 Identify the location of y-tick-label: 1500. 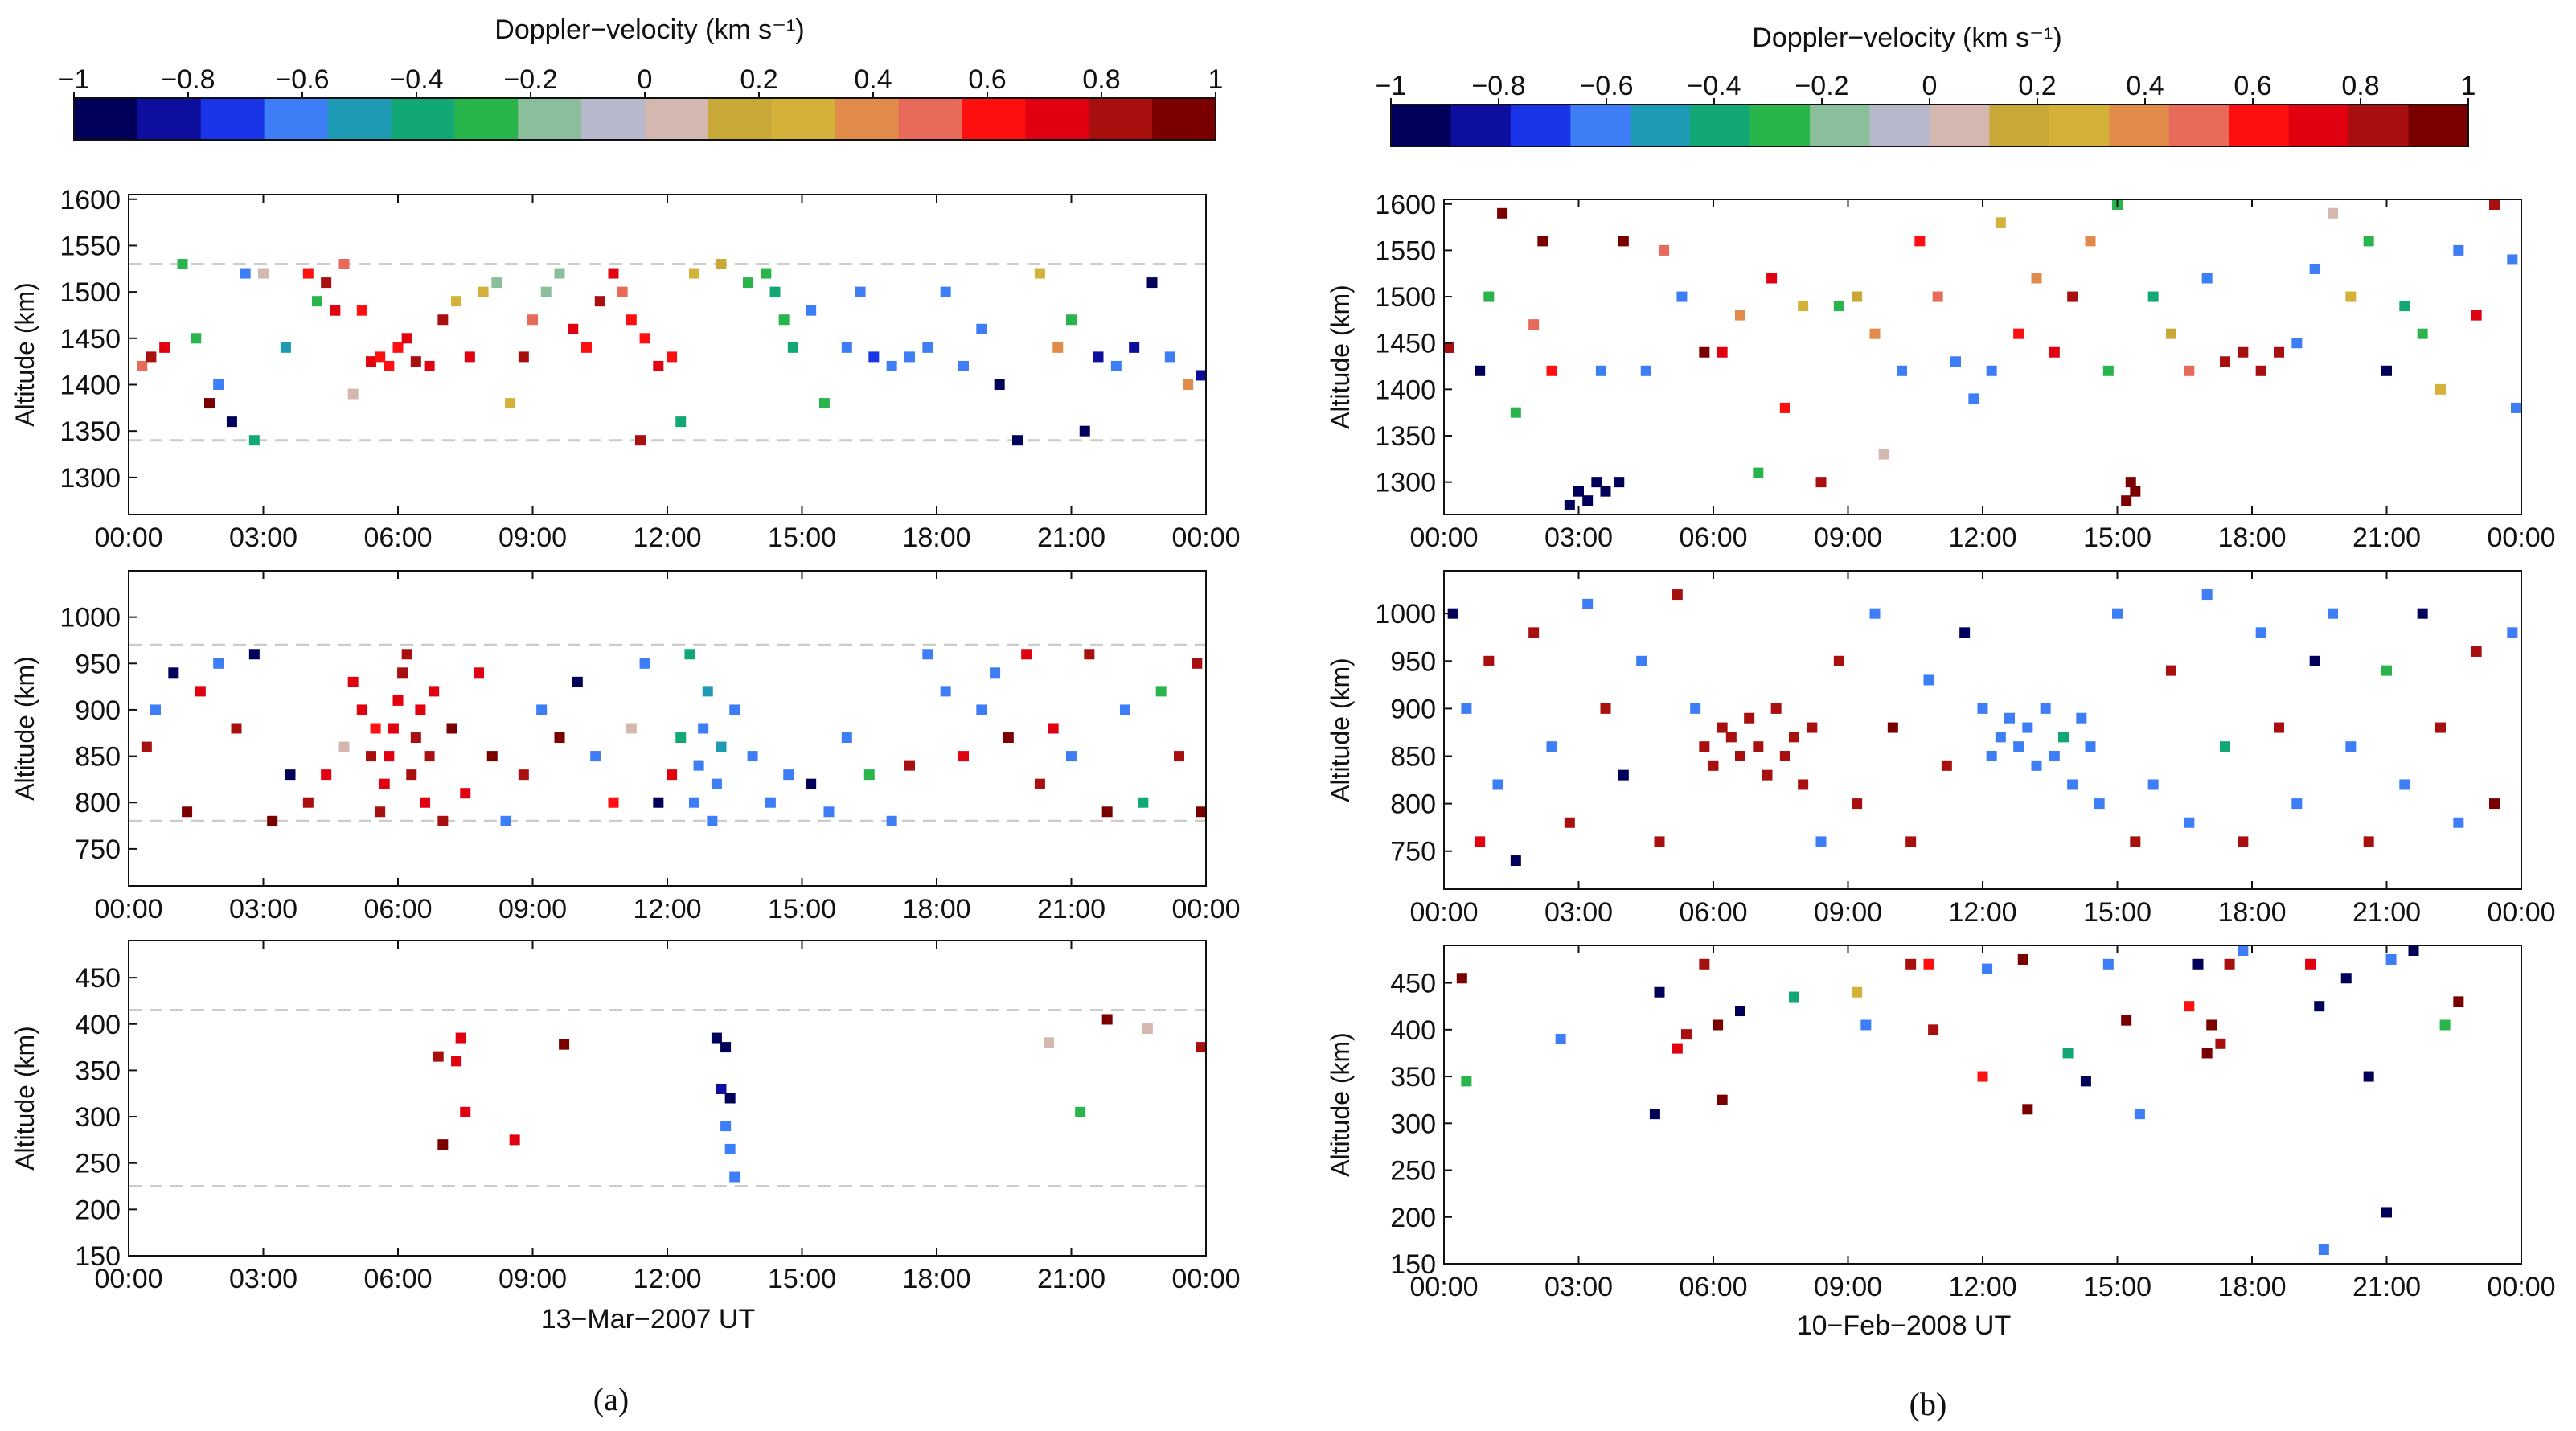
(90, 293).